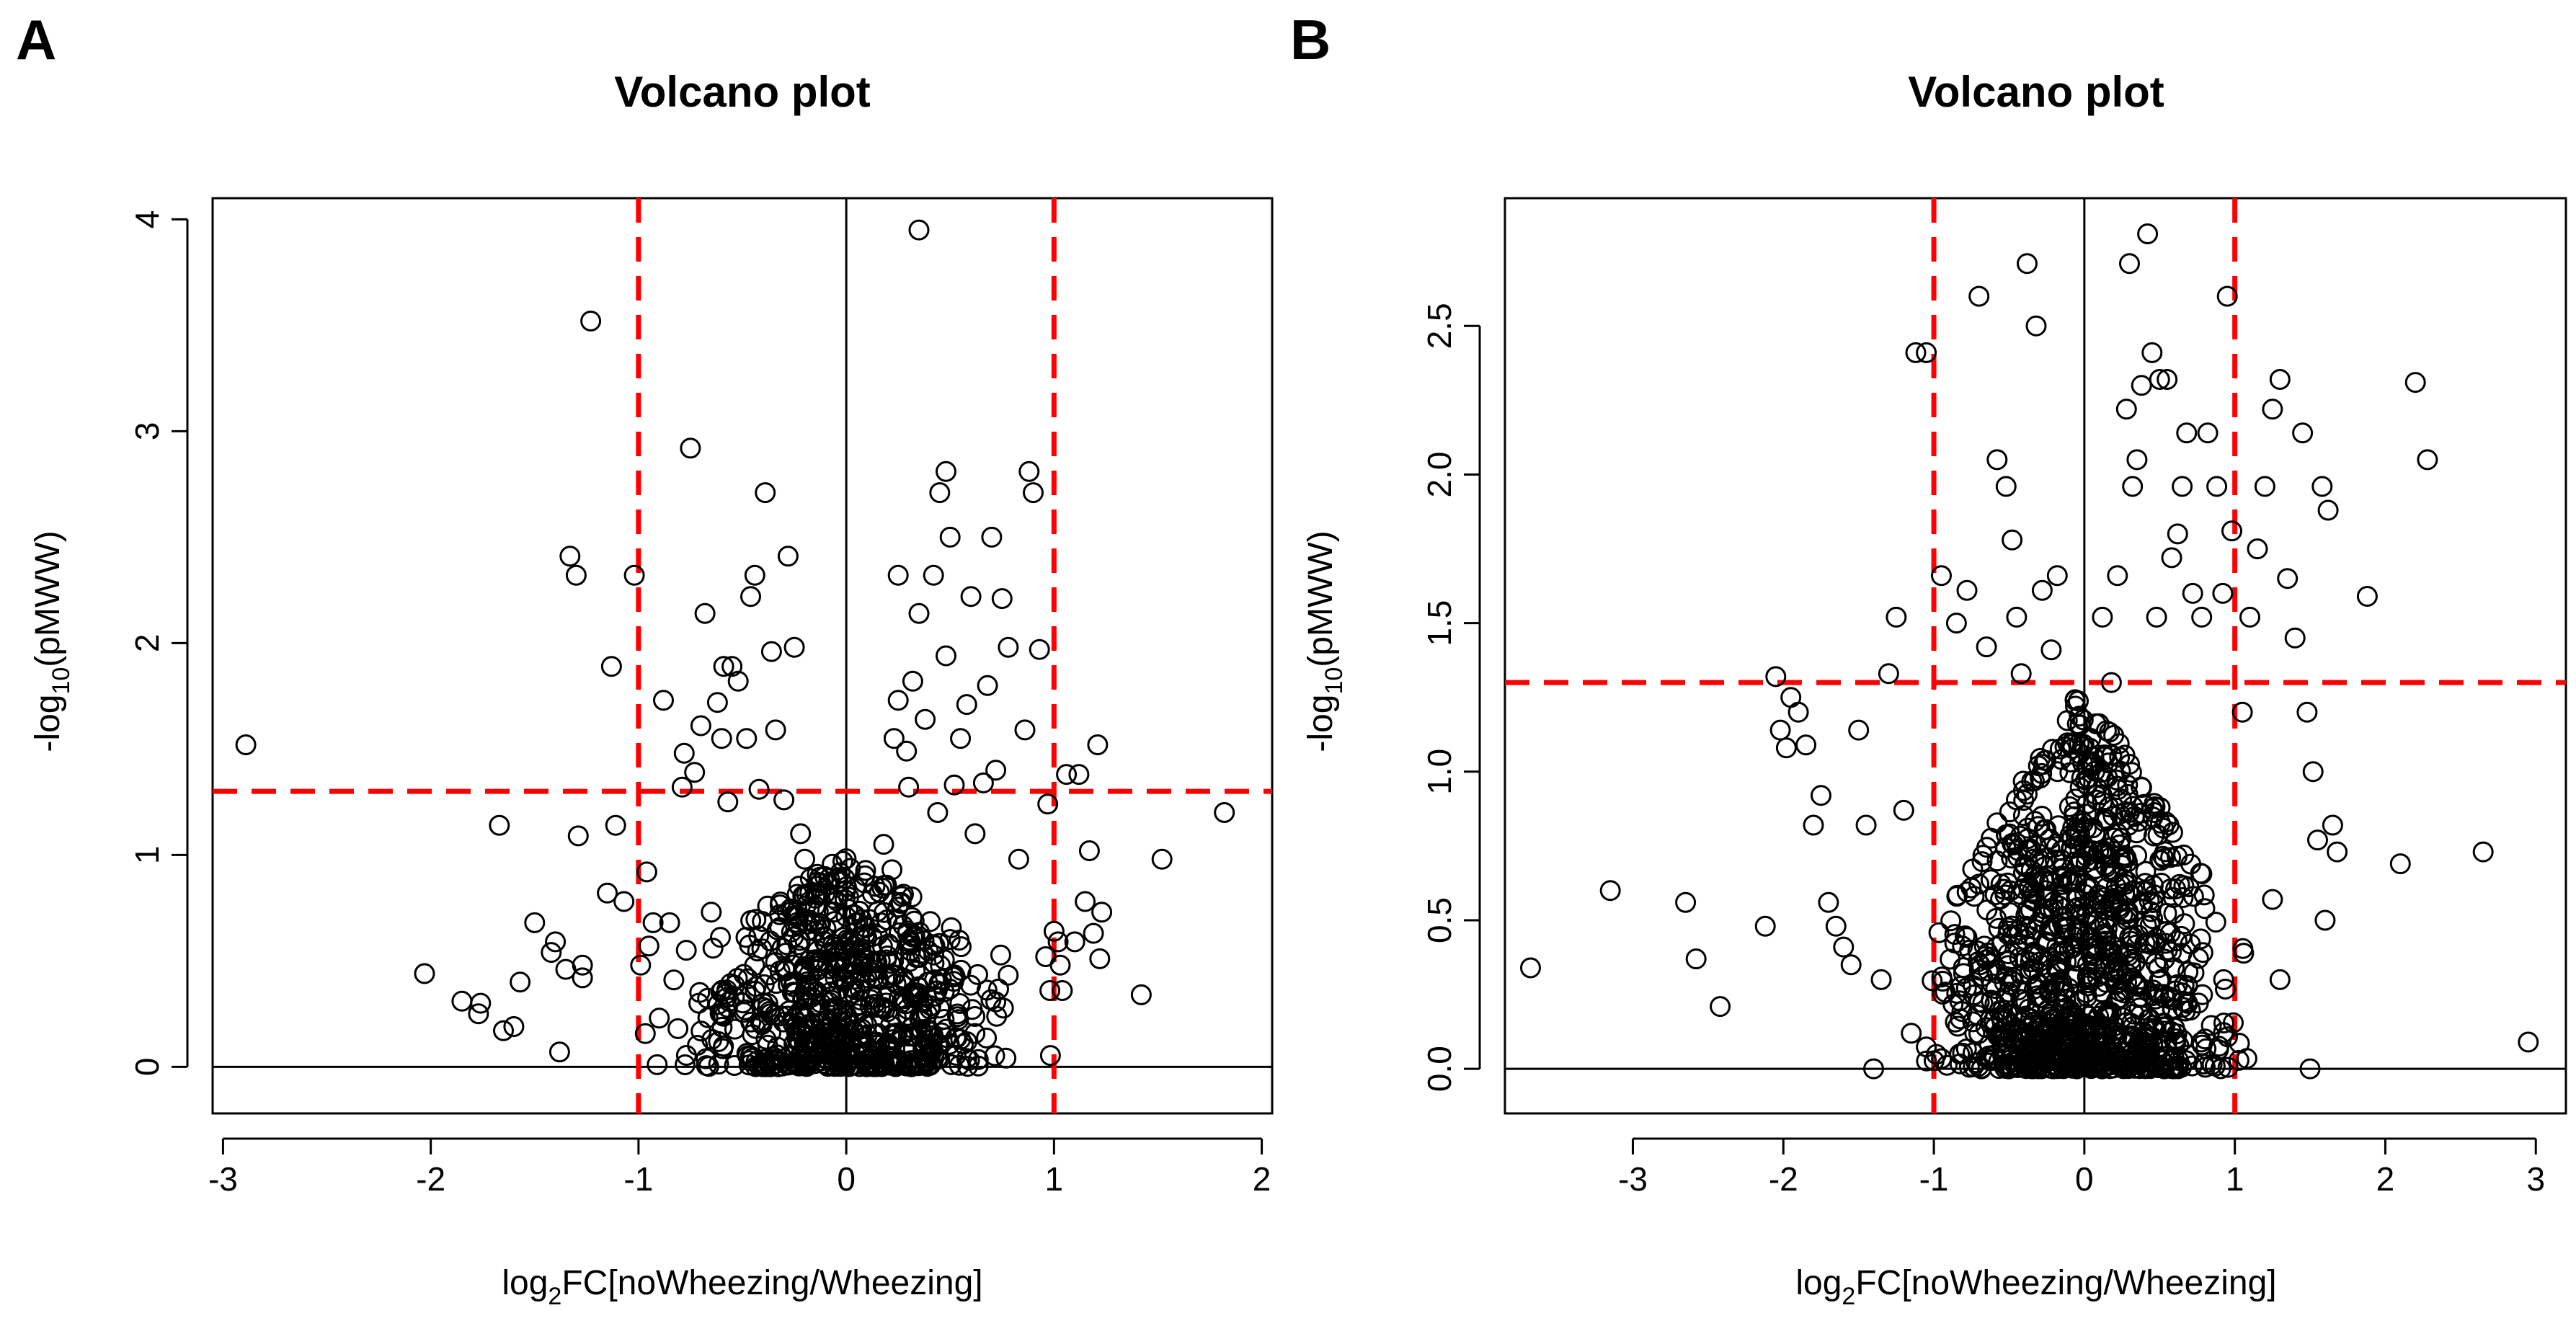 The height and width of the screenshot is (1326, 2576). Describe the element at coordinates (742, 1287) in the screenshot. I see `x-axis-label-a: log2FC[noWheezing/Wheezing]` at that location.